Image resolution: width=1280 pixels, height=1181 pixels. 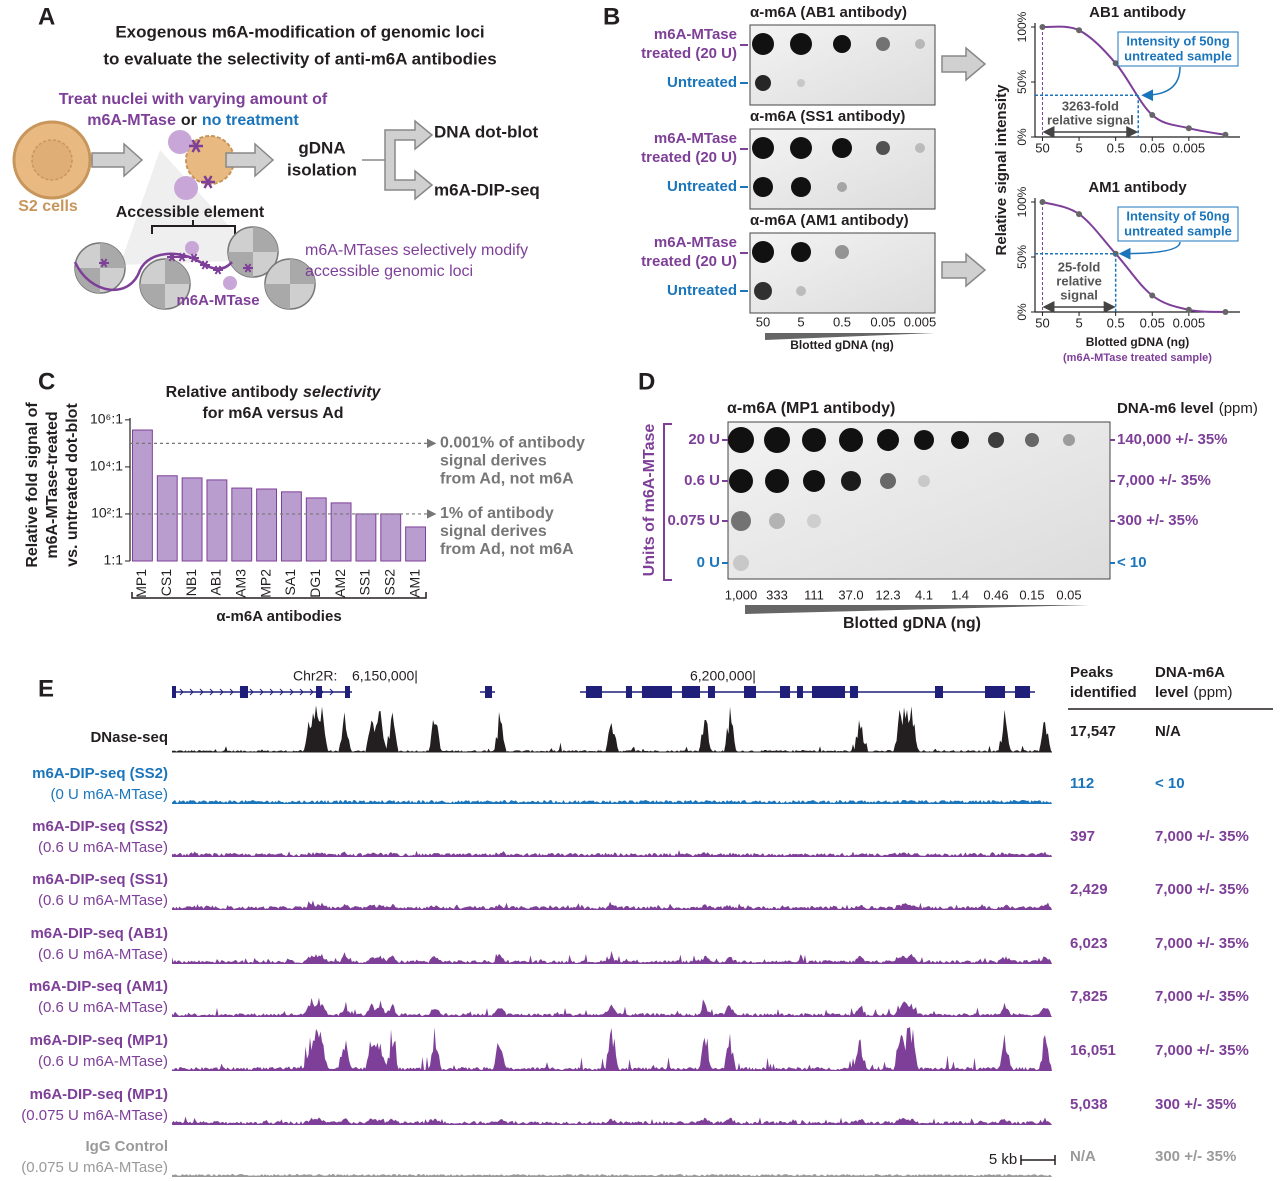 I want to click on label: Treat nuclei with varying amount of, so click(x=193, y=99).